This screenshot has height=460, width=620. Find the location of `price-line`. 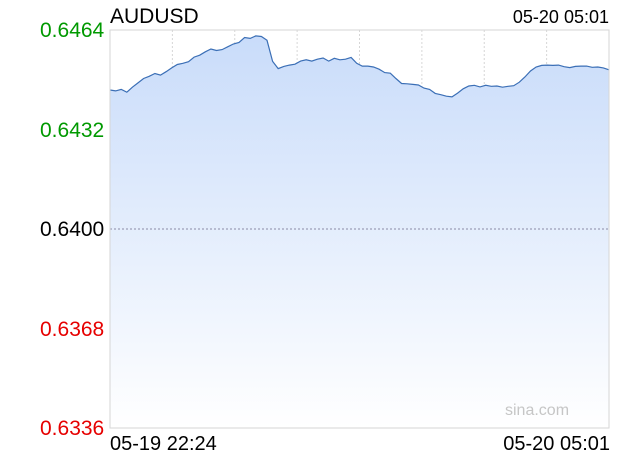

price-line is located at coordinates (359, 66).